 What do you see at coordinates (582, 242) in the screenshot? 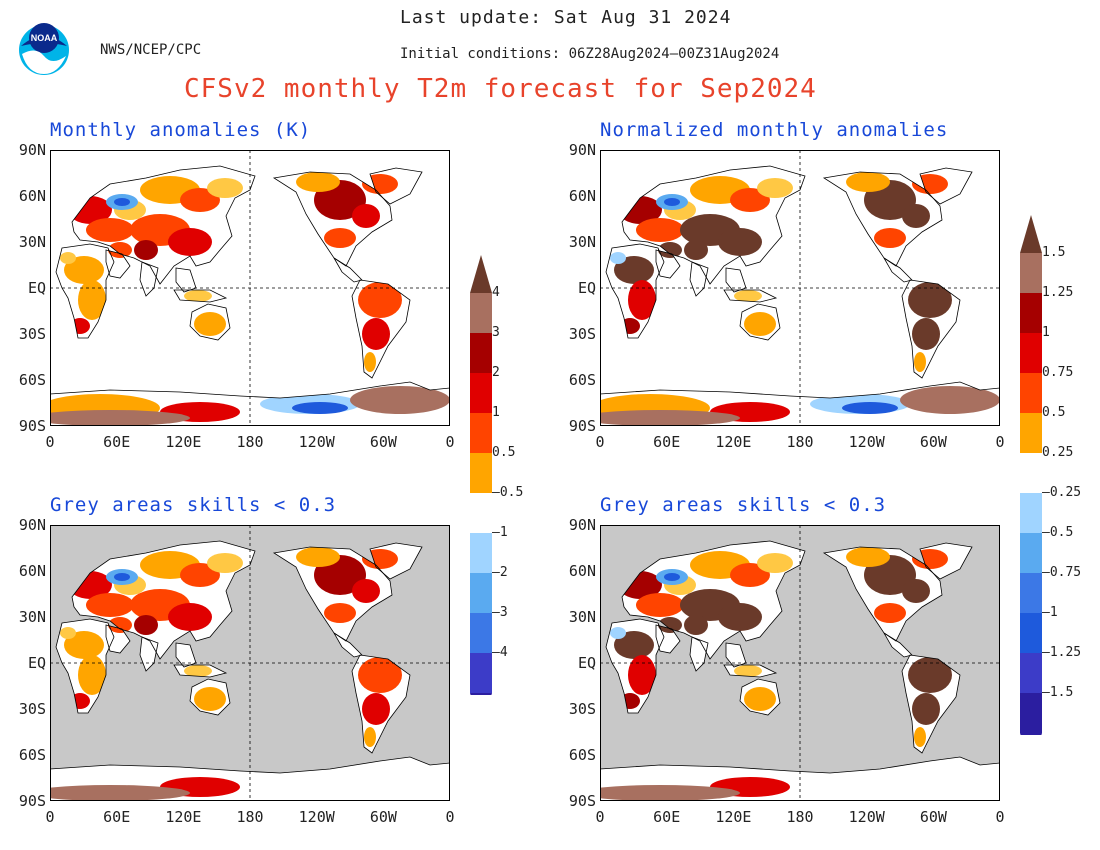
I see `lat-label: 30N` at bounding box center [582, 242].